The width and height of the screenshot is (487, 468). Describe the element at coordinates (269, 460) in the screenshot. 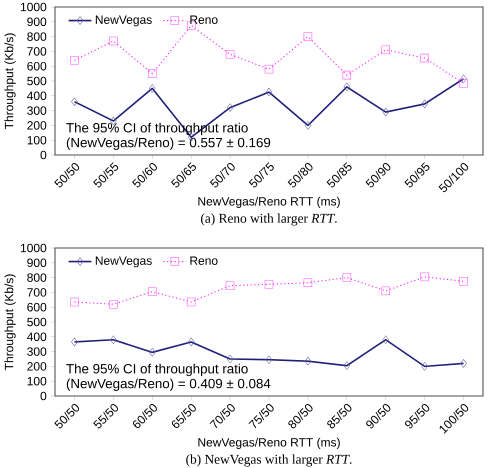

I see `text: (b) NewVegas with larger RTT.` at that location.